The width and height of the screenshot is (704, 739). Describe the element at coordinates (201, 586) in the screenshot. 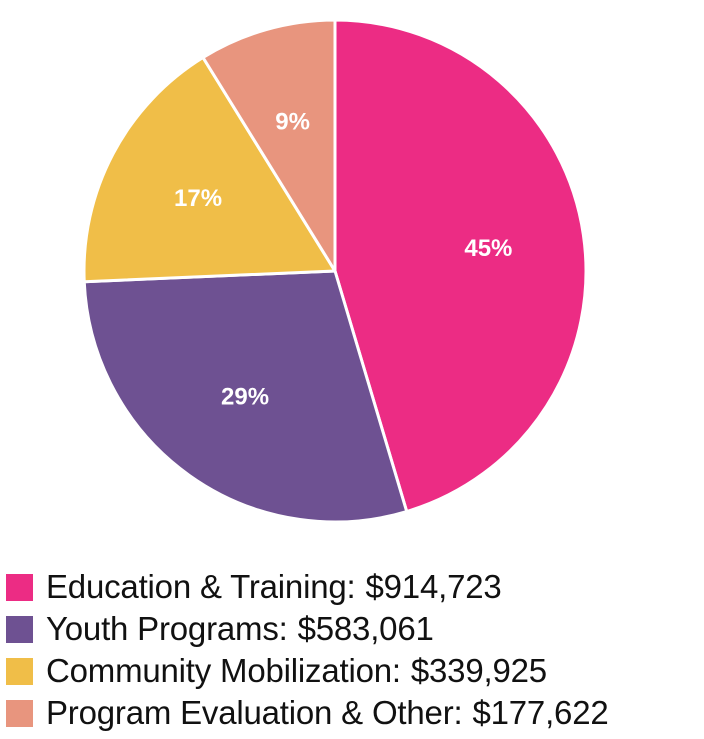

I see `legend-label: Education & Training:` at that location.